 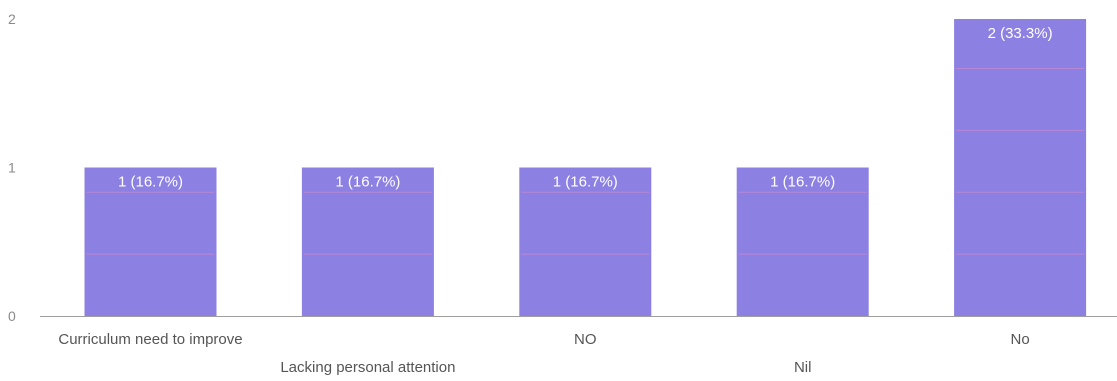 I want to click on category-label: NO, so click(x=585, y=339).